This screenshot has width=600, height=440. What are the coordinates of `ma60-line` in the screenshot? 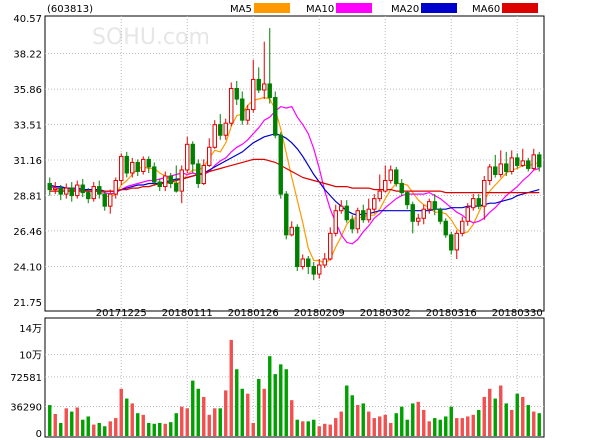 It's located at (294, 176).